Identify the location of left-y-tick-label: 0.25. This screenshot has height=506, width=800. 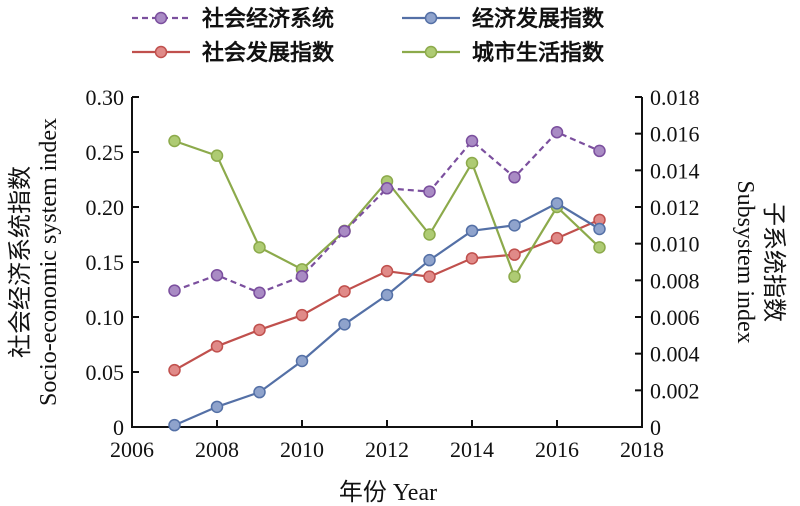
(105, 152).